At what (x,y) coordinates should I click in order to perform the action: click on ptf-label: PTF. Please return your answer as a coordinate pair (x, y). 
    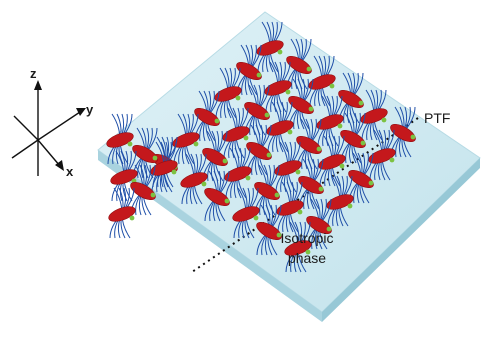
    Looking at the image, I should click on (437, 118).